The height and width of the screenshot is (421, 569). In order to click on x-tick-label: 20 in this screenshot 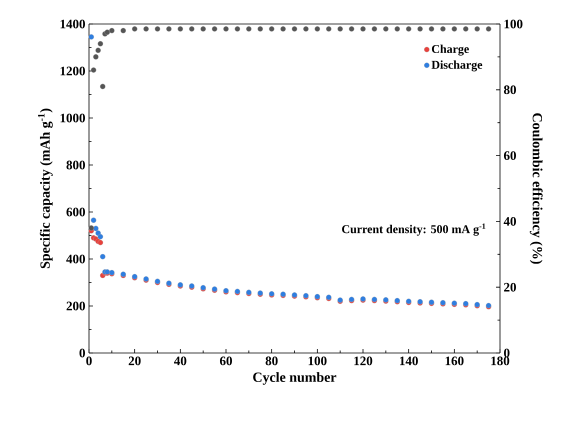, I will do `click(134, 361)`.